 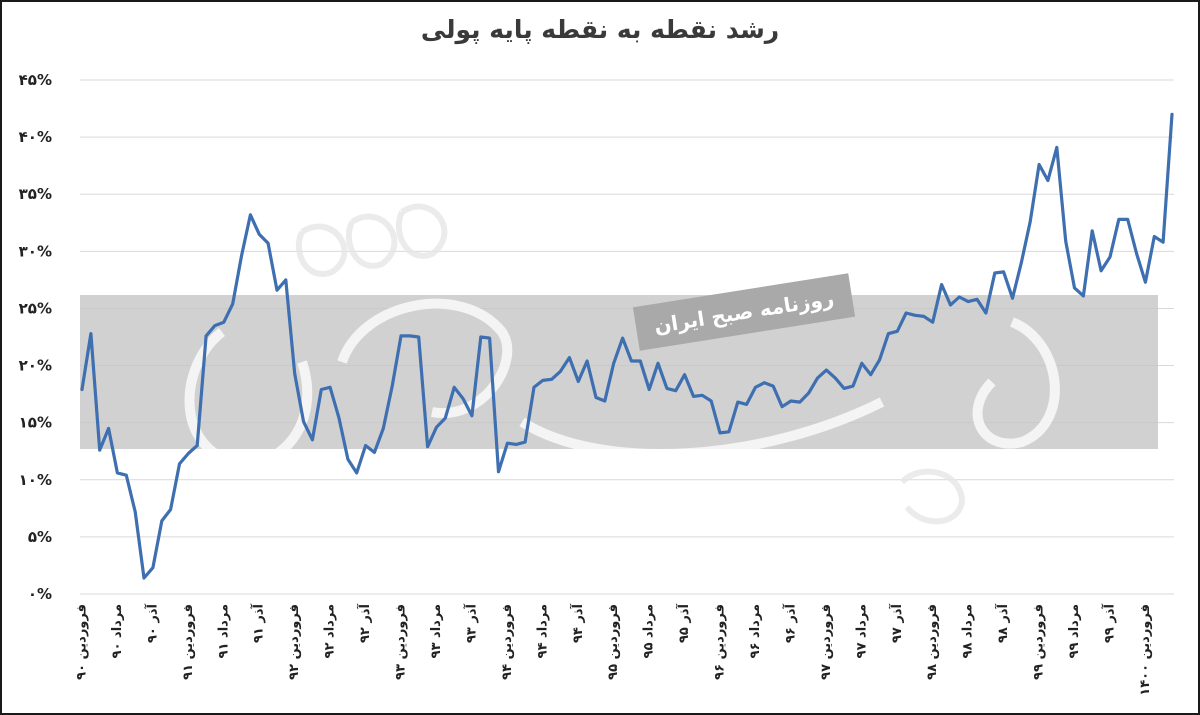 I want to click on y-tick-label: ۳۰%, so click(x=35, y=251).